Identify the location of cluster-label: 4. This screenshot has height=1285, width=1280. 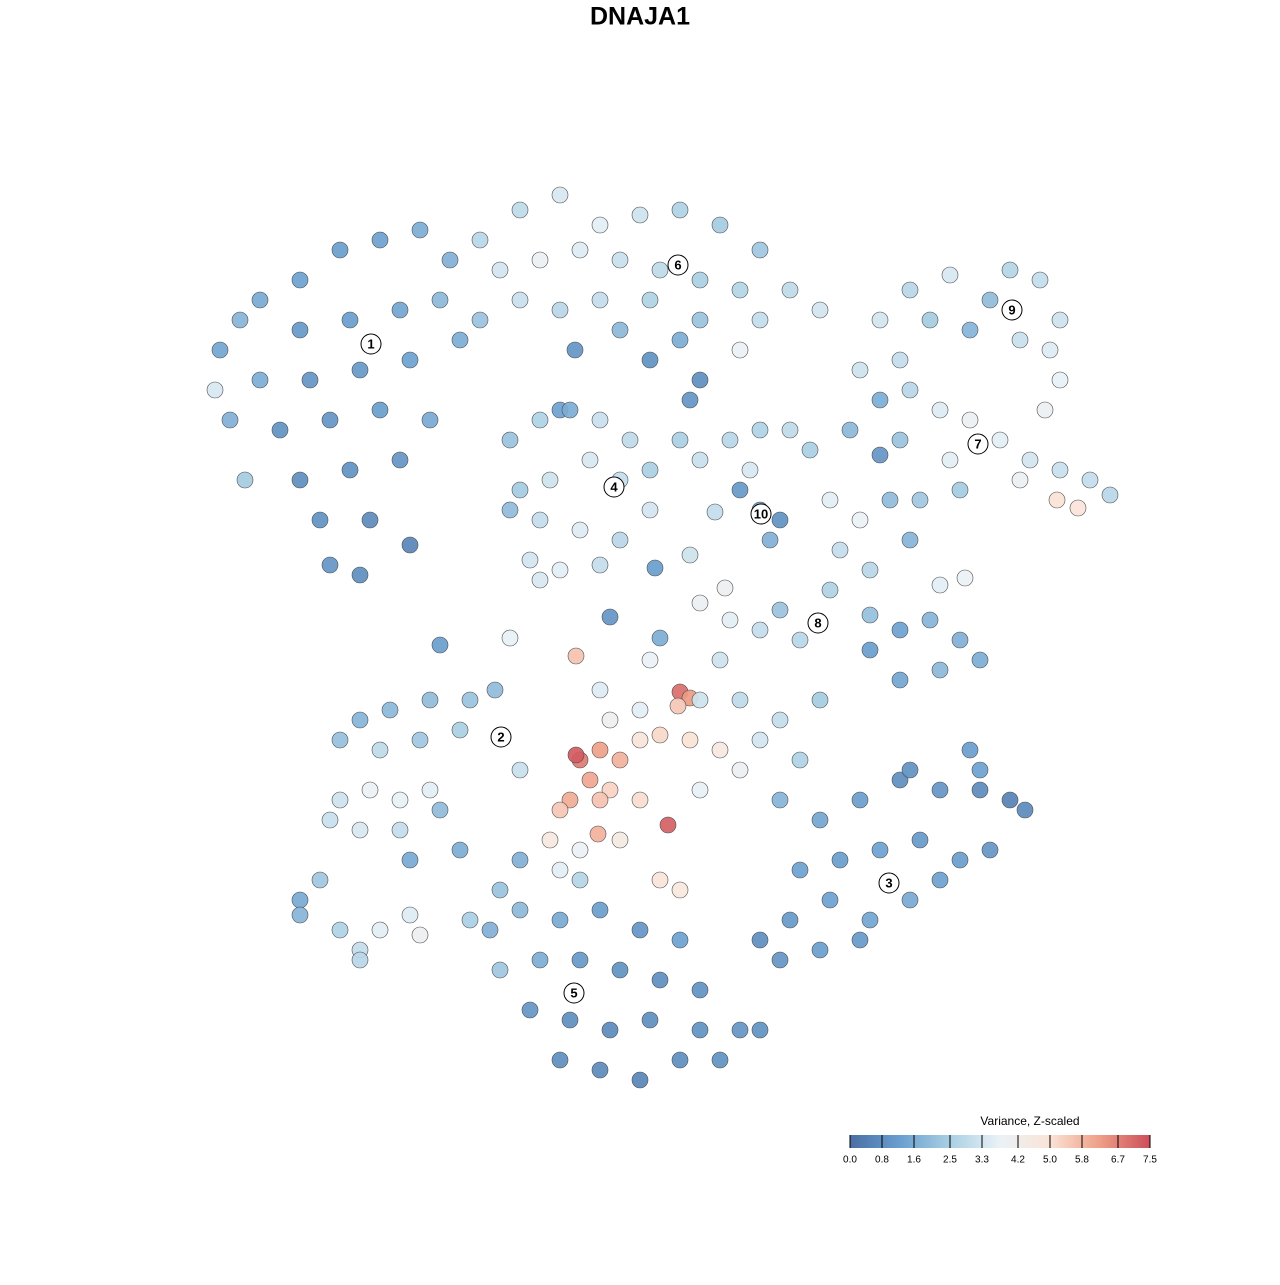
(614, 486).